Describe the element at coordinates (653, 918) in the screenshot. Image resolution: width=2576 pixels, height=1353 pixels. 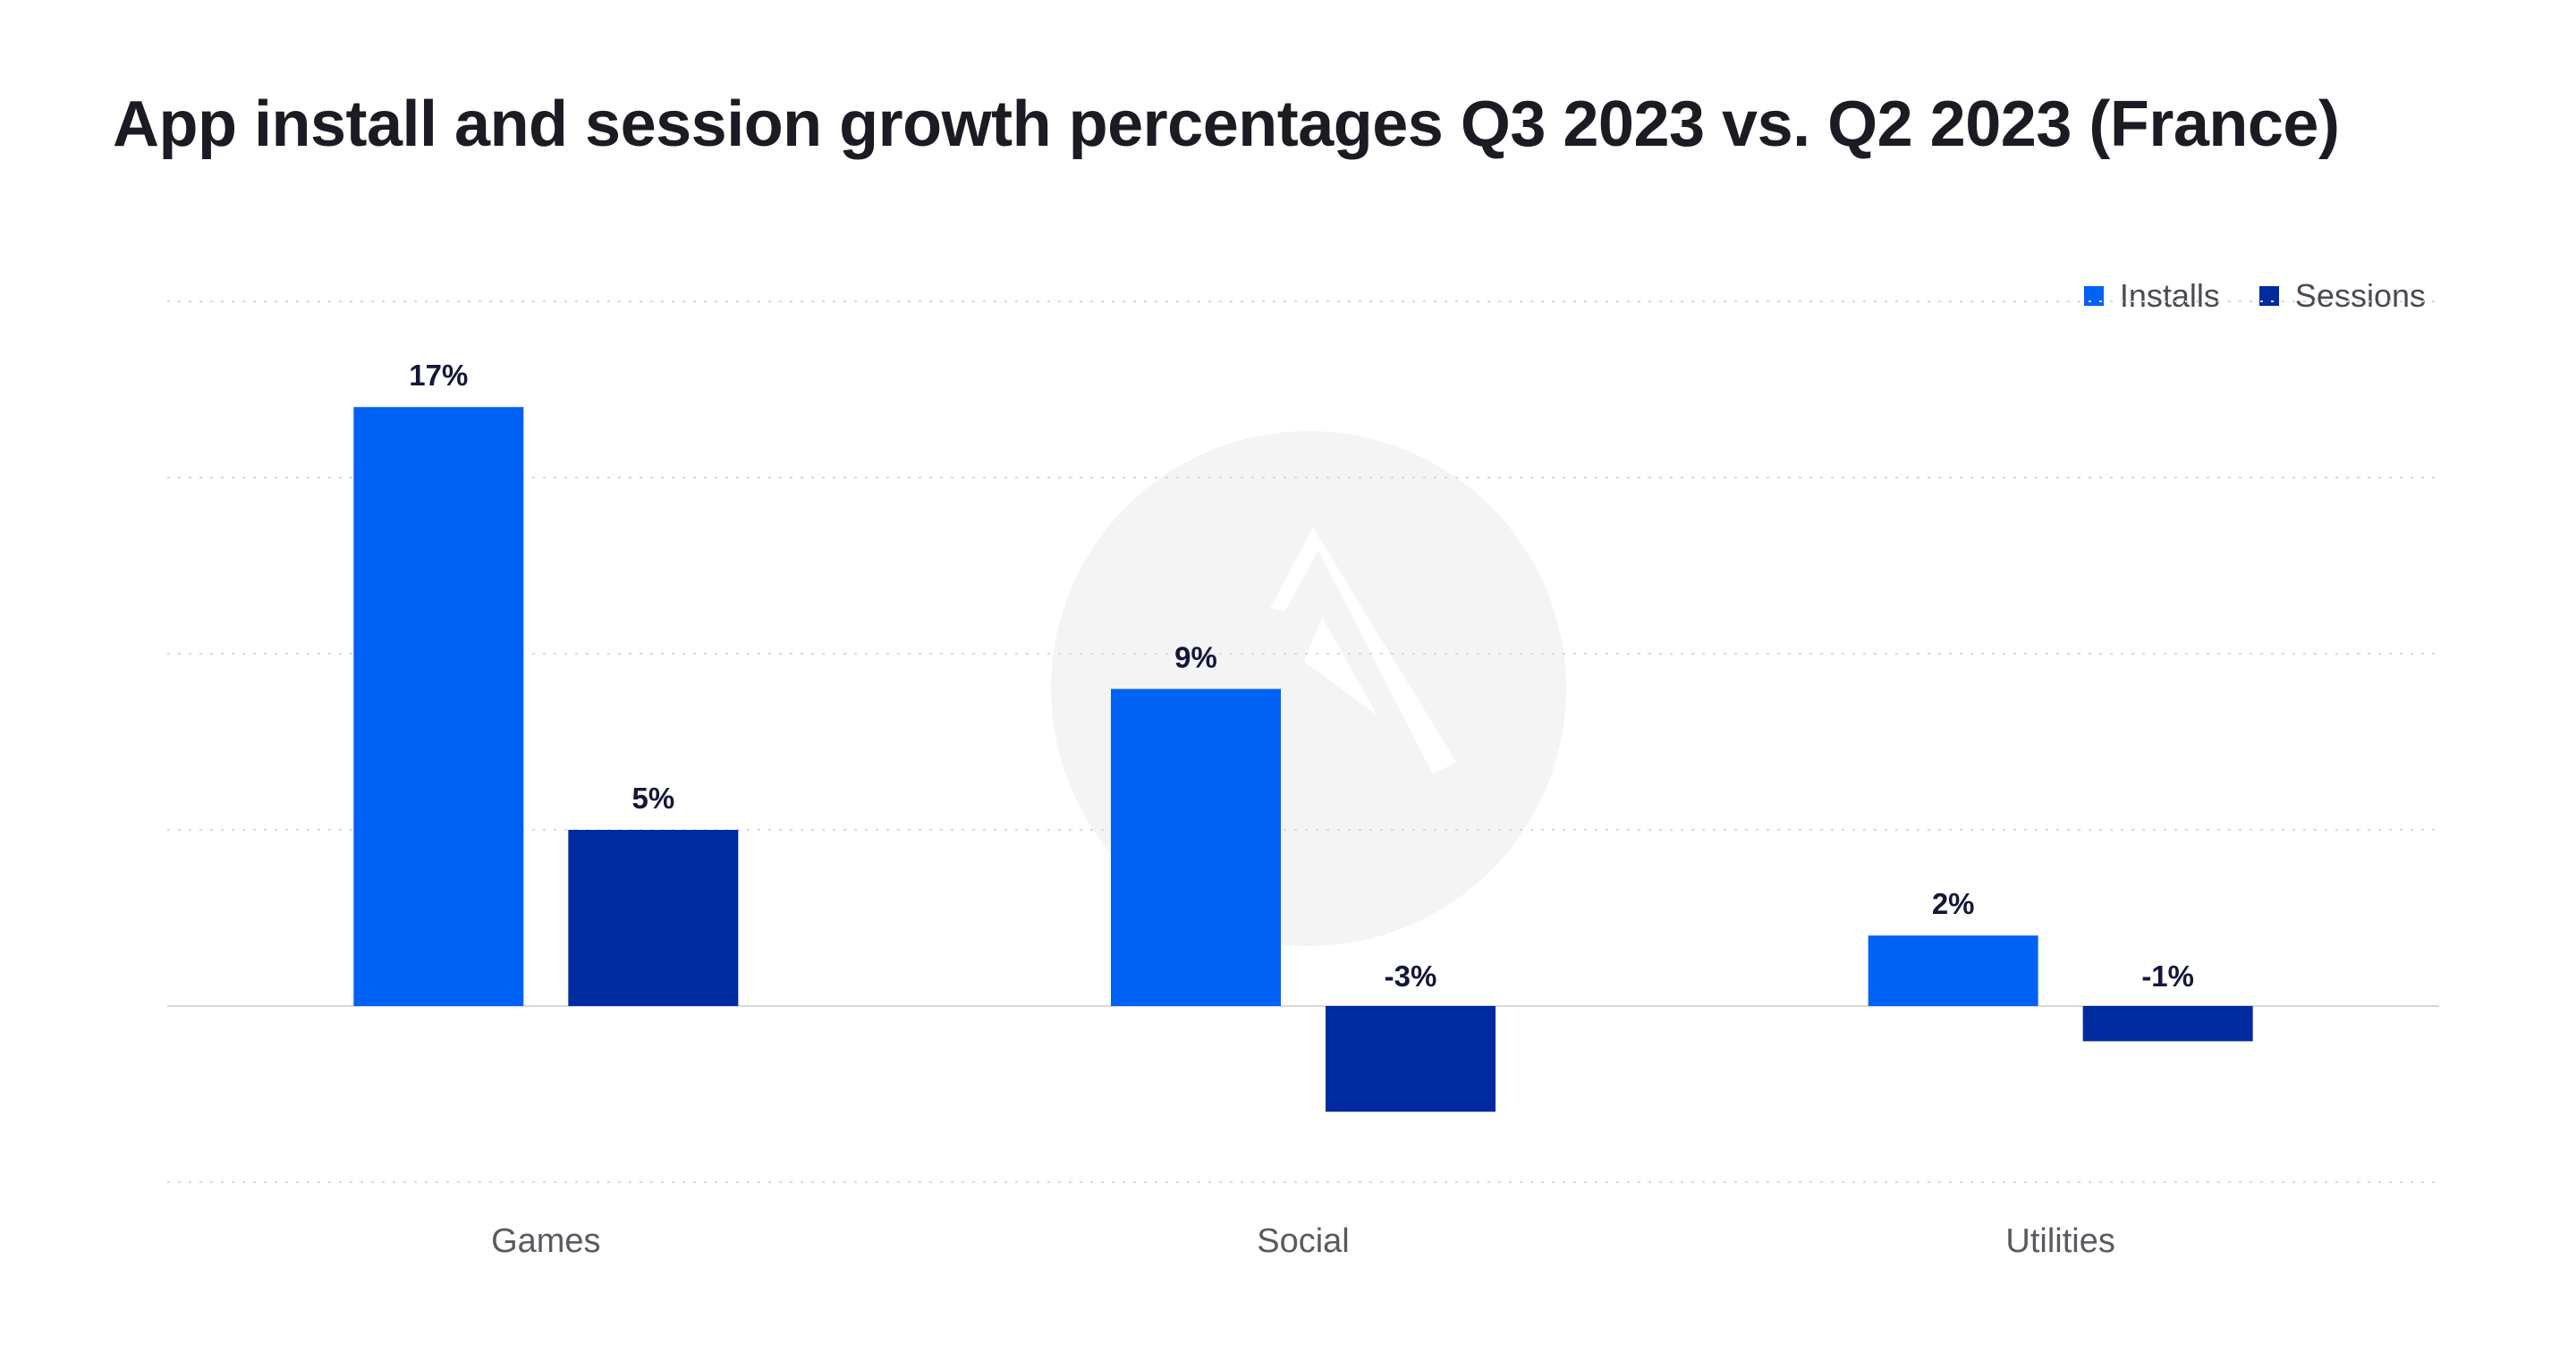
I see `bar-sessions-games` at that location.